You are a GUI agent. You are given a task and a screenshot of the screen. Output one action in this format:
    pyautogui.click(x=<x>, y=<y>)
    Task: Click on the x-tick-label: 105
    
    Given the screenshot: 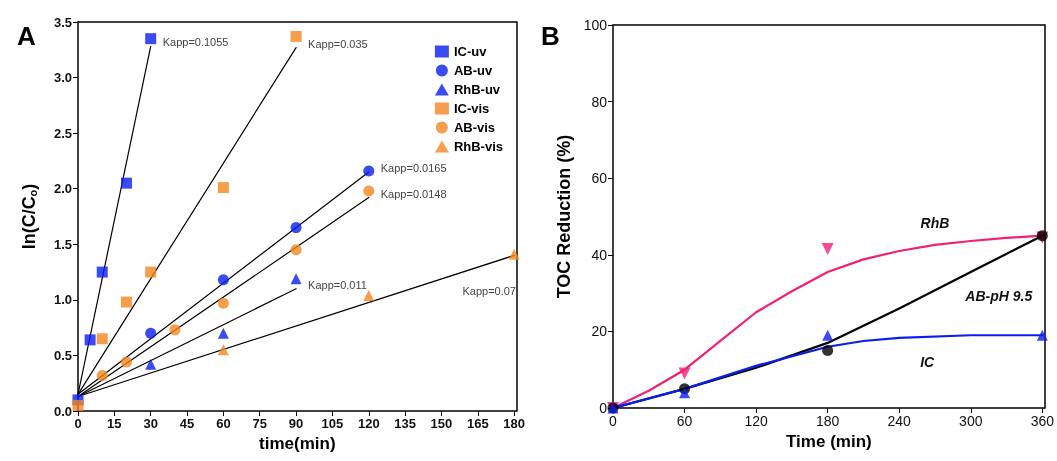 What is the action you would take?
    pyautogui.click(x=332, y=423)
    